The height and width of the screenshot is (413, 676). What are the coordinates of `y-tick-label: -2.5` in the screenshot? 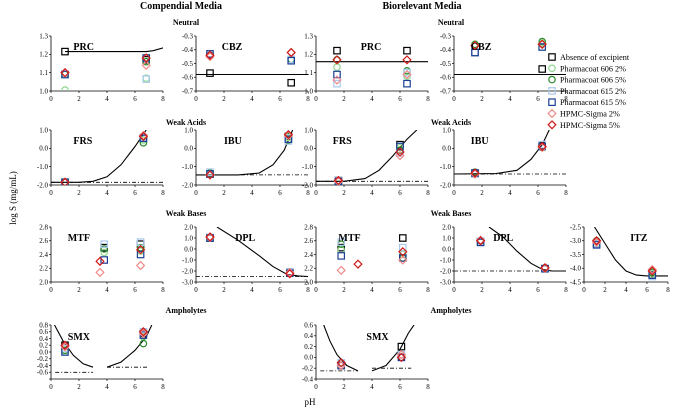 It's located at (576, 227).